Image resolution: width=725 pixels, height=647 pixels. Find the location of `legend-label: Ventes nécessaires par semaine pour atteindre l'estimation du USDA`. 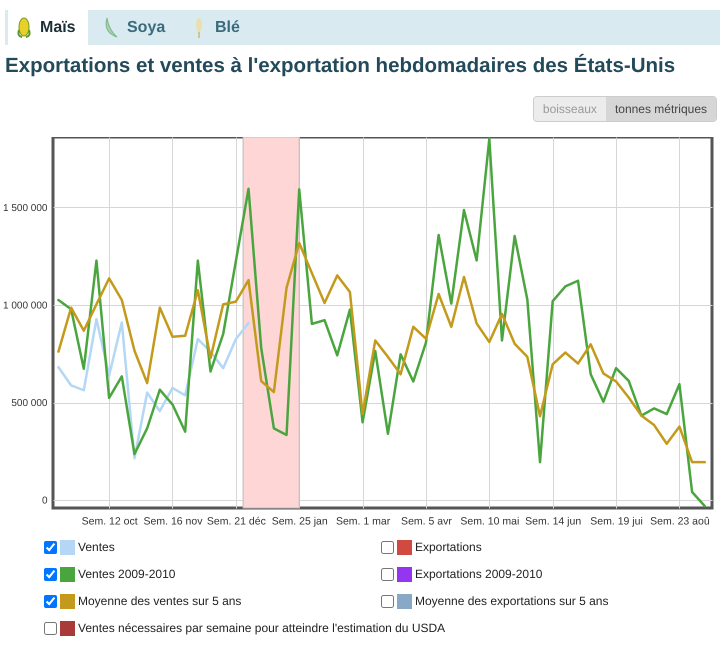

legend-label: Ventes nécessaires par semaine pour atteindre l'estimation du USDA is located at coordinates (262, 628).